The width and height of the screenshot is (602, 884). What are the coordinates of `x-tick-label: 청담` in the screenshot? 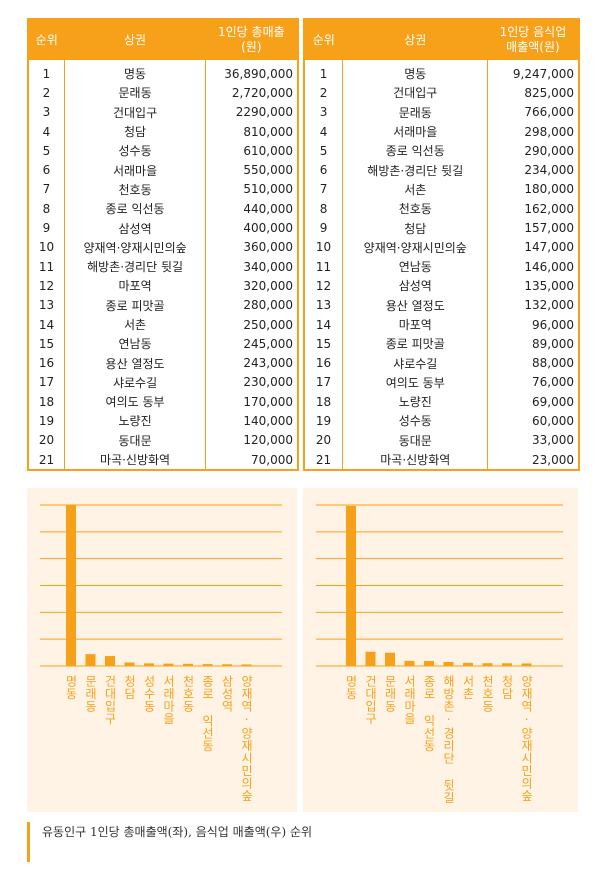 It's located at (507, 687).